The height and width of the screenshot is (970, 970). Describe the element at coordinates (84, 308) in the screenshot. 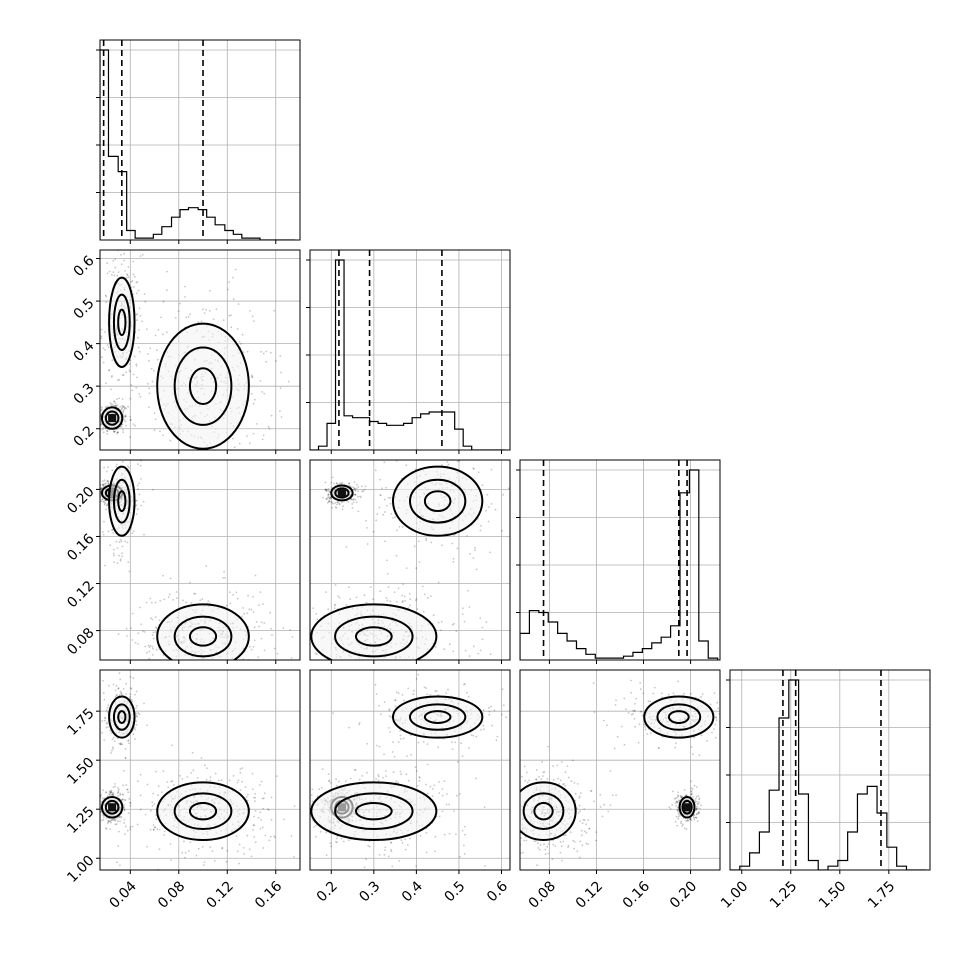

I see `y-tick-label: 0.5` at that location.